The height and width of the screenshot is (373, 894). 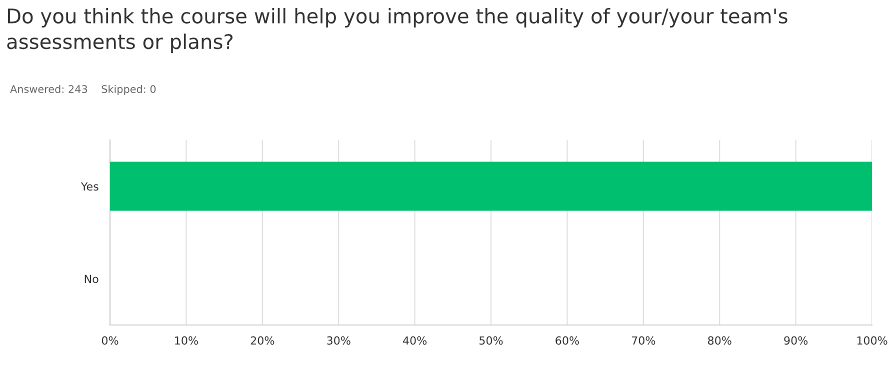 I want to click on x-tick-label: 80%, so click(x=720, y=340).